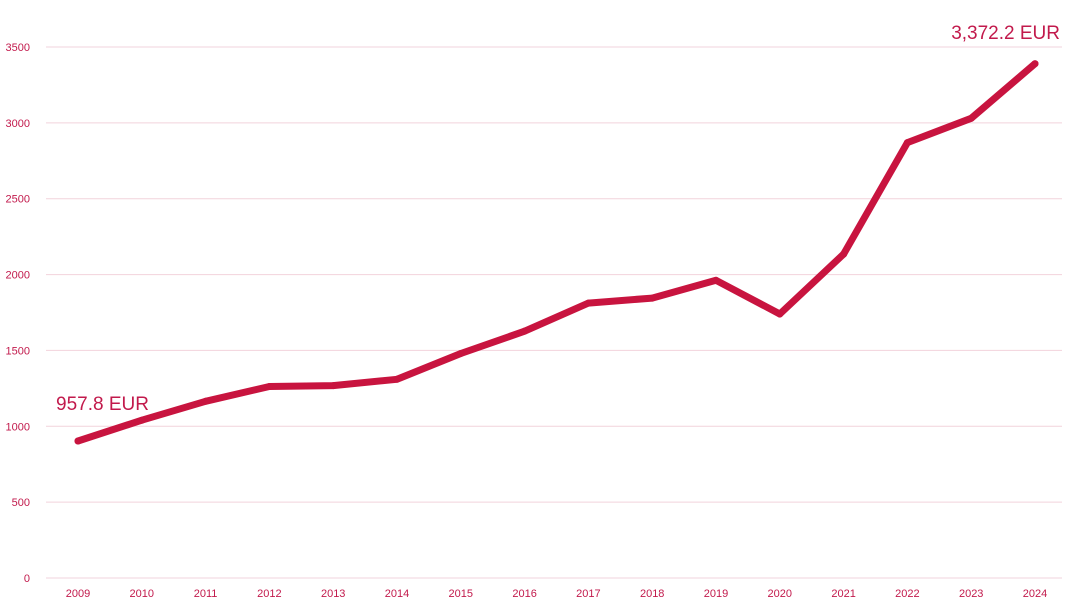 The height and width of the screenshot is (607, 1080). I want to click on y-tick-label: 3000, so click(18, 124).